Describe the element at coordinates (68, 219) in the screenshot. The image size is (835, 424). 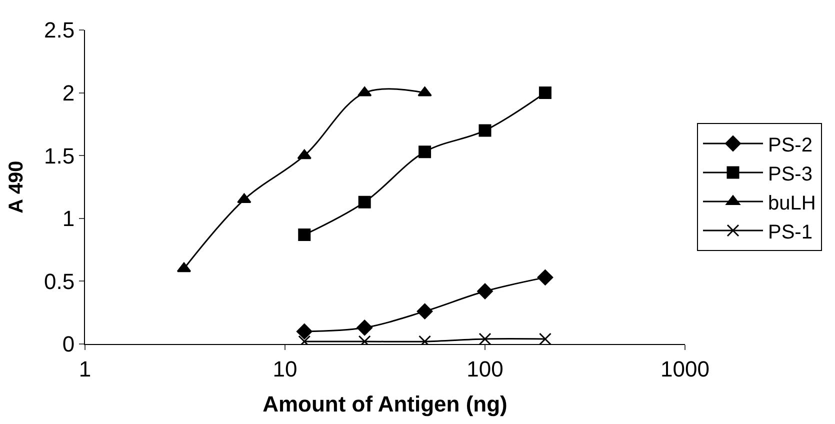
I see `y-tick-label: 1` at that location.